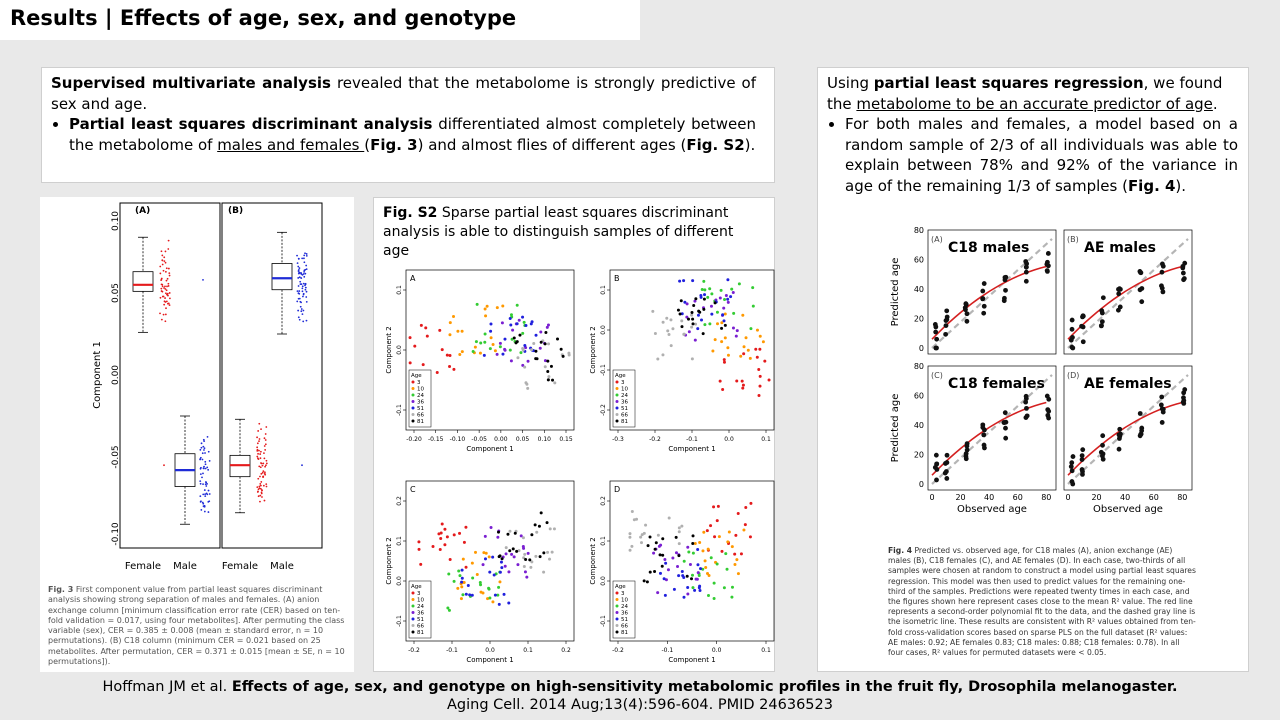  Describe the element at coordinates (420, 627) in the screenshot. I see `figs2-legend-item: 66` at that location.